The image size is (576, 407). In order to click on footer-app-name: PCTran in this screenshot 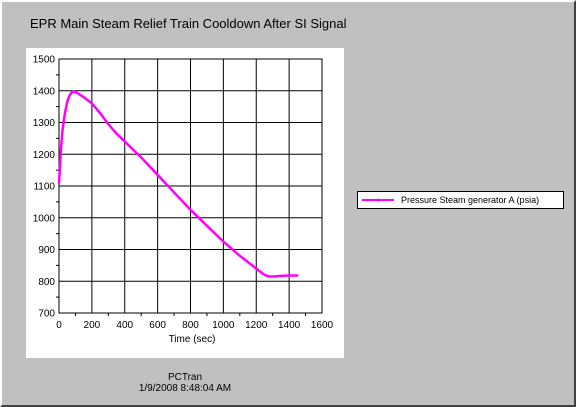, I will do `click(185, 377)`.